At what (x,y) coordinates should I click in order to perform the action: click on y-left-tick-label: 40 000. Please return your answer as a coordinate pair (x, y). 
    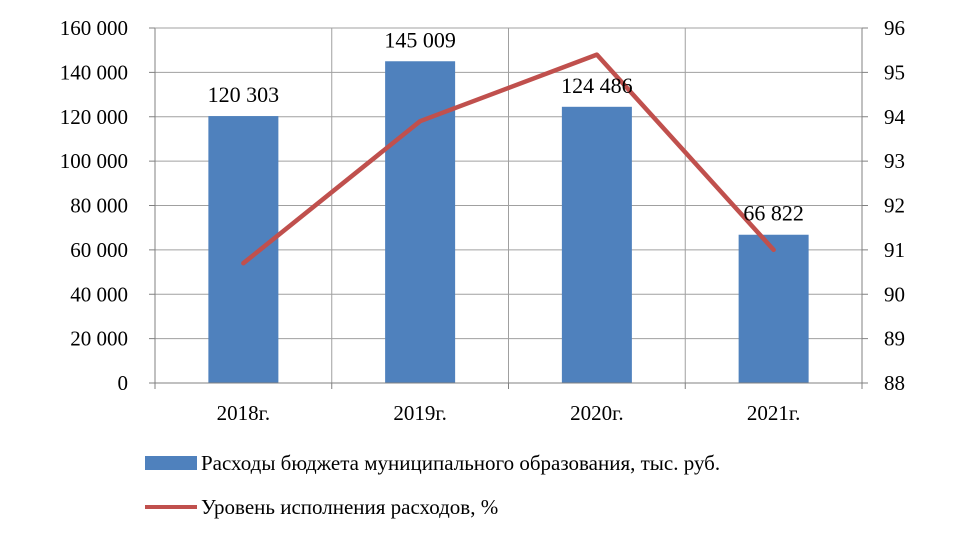
    Looking at the image, I should click on (99, 294).